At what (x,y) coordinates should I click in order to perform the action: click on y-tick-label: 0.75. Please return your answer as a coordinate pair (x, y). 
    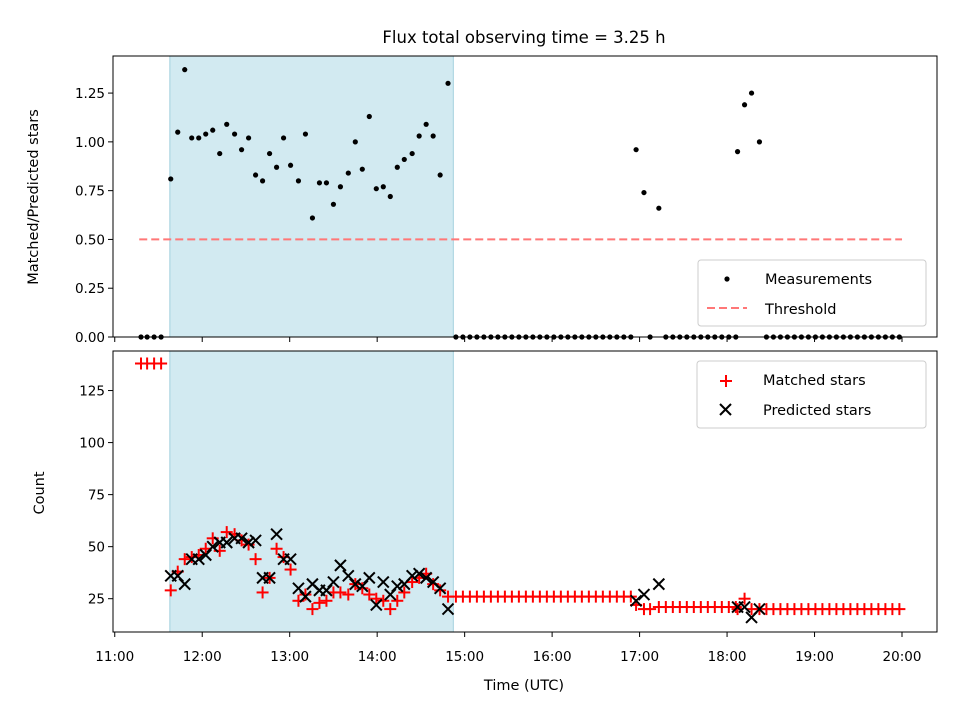
    Looking at the image, I should click on (90, 192).